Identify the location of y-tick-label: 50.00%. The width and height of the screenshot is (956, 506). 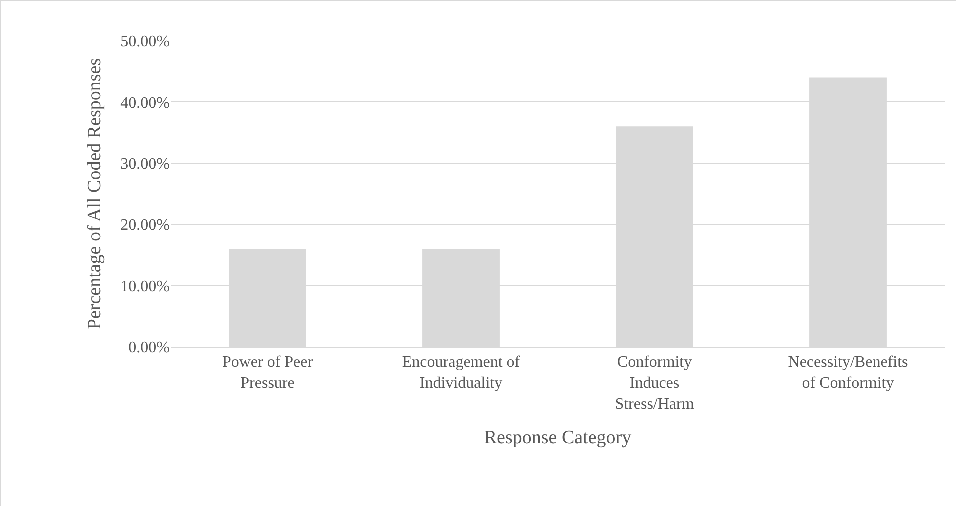
(145, 42).